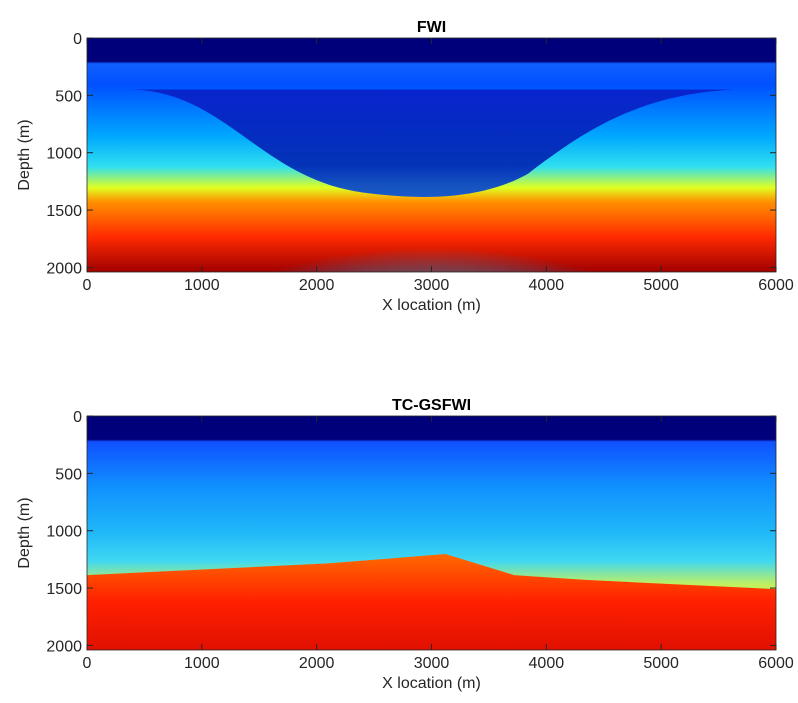  I want to click on chart-title: FWI, so click(431, 27).